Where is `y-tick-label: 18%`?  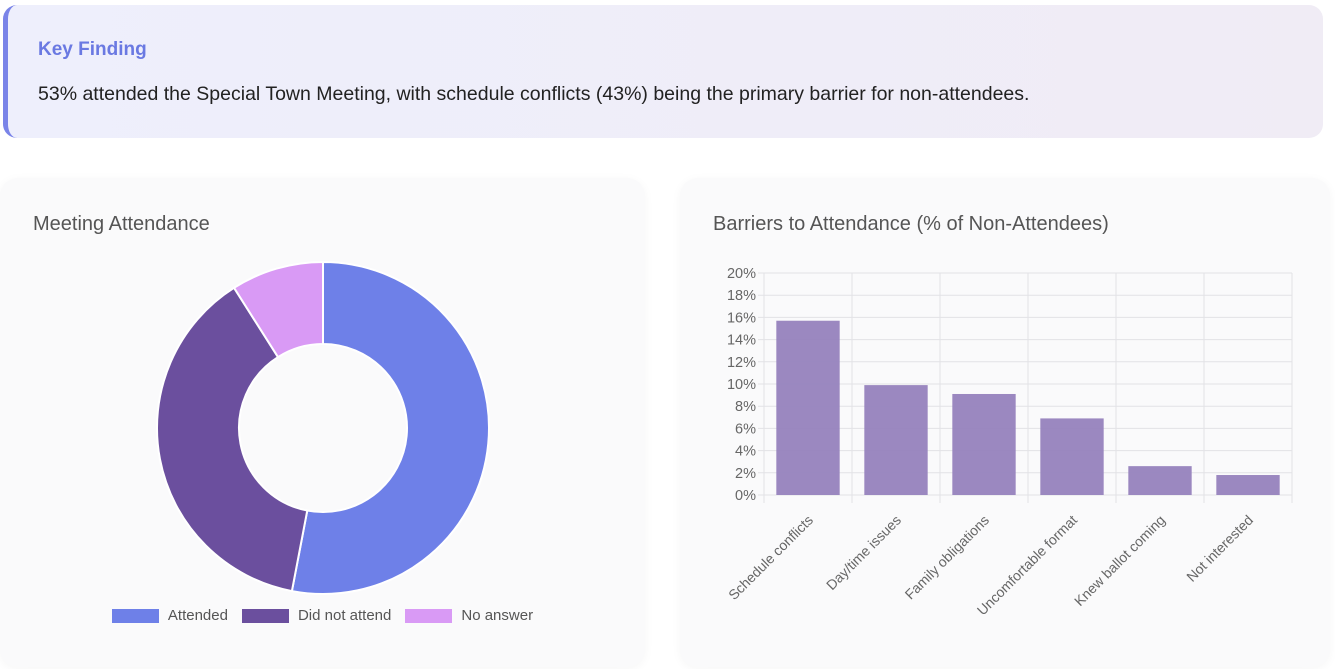 y-tick-label: 18% is located at coordinates (741, 296).